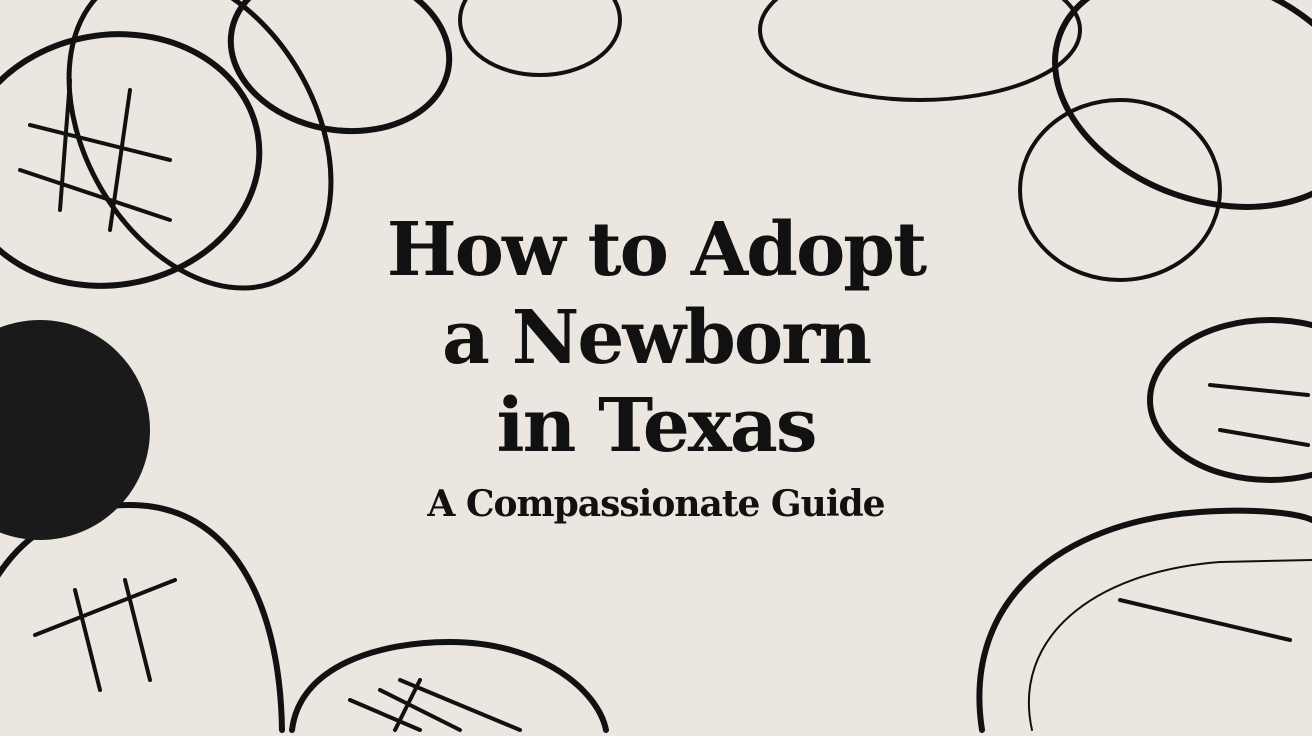 The width and height of the screenshot is (1312, 736). I want to click on title-line-1: How to Adopt, so click(656, 250).